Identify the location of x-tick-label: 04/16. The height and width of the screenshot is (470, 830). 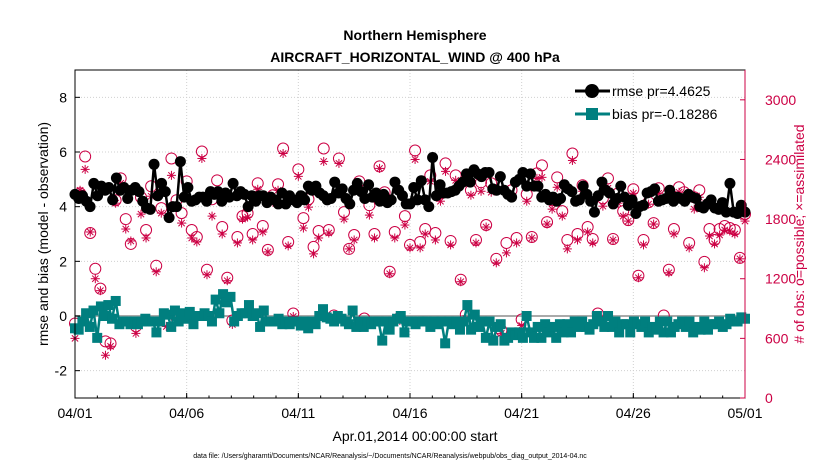
(409, 413).